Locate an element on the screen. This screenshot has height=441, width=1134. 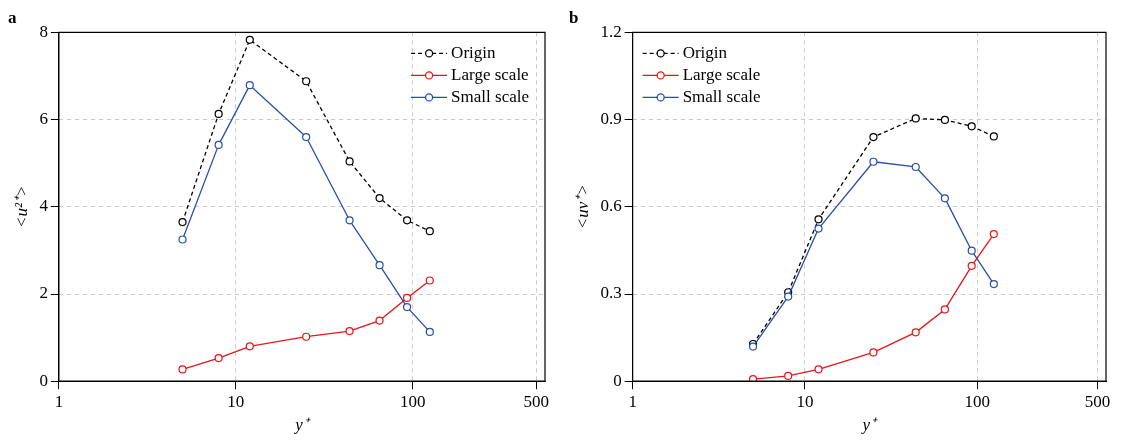
y-tick-label: 0.6 is located at coordinates (611, 206).